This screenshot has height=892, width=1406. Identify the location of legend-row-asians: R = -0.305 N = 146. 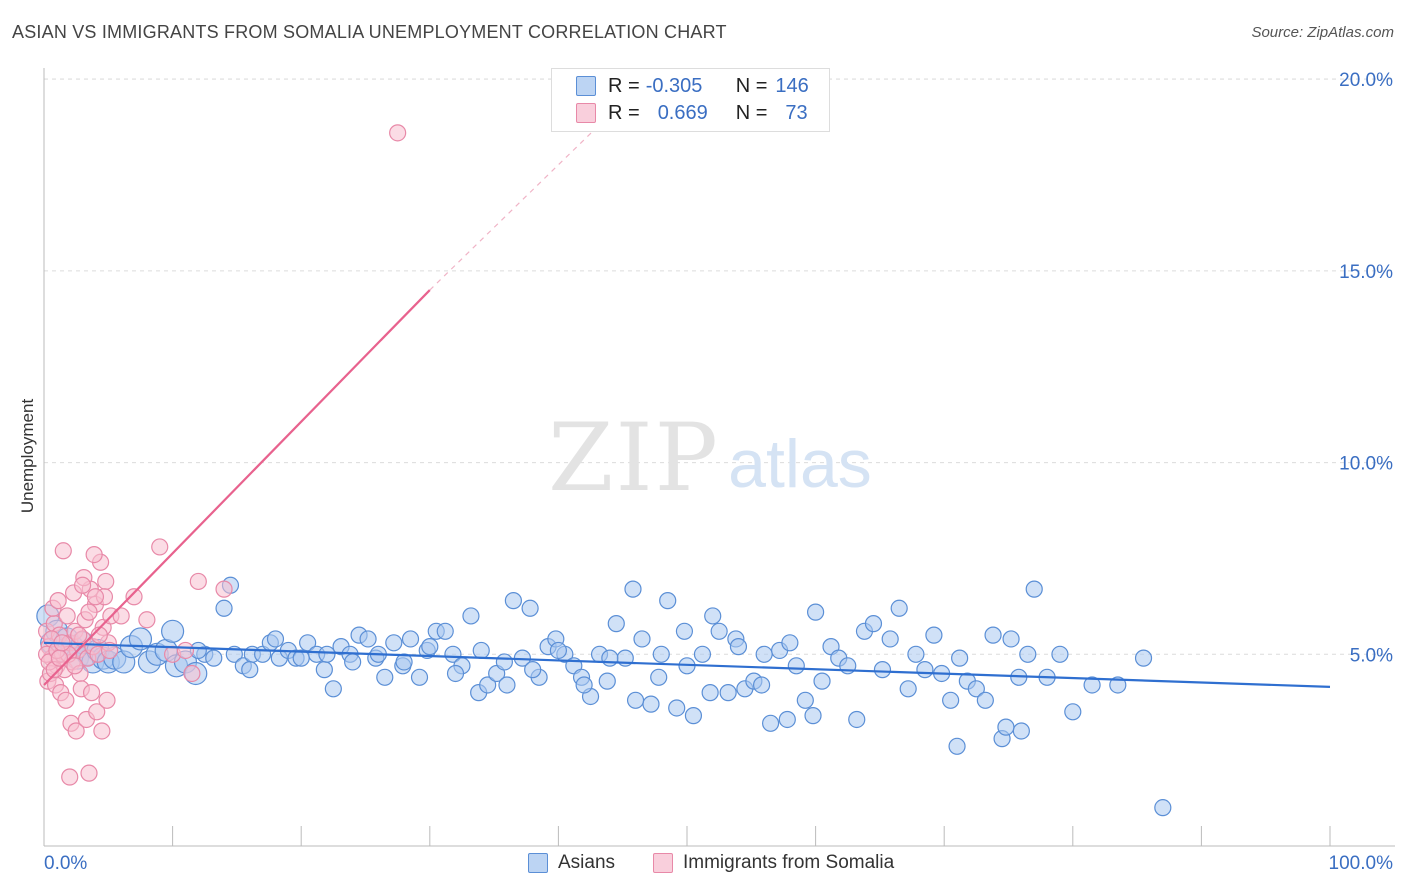
(692, 86).